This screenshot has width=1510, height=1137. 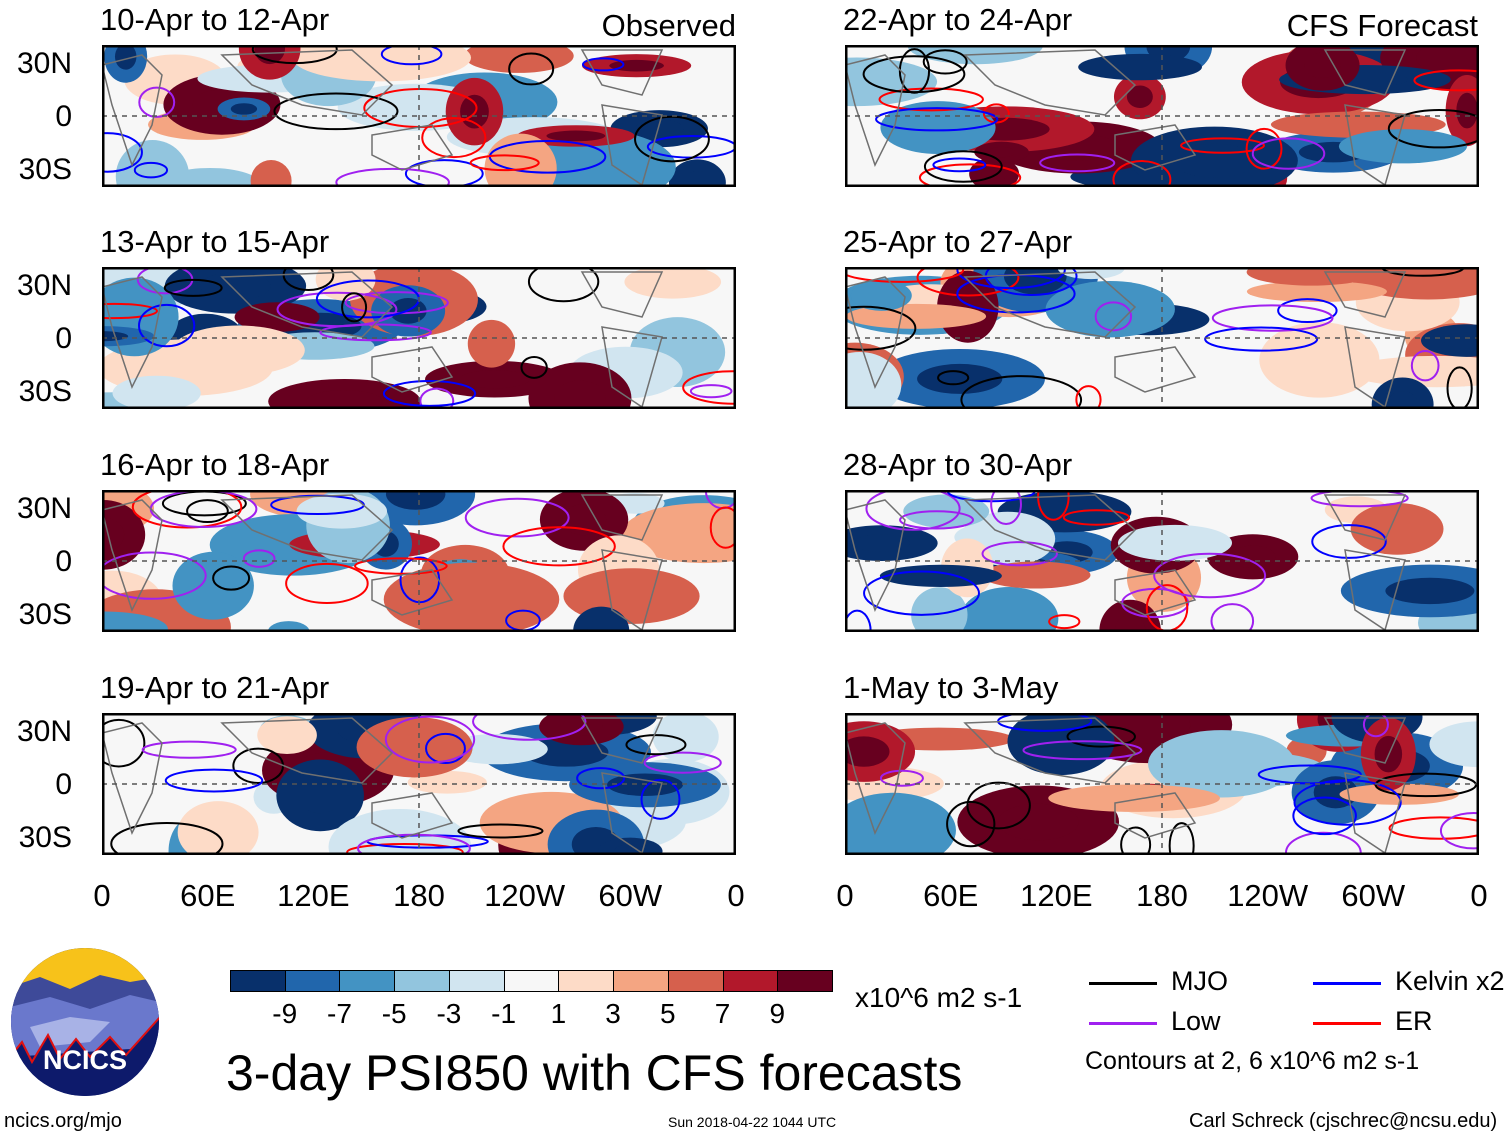 I want to click on colorbar-label: 9, so click(x=777, y=1013).